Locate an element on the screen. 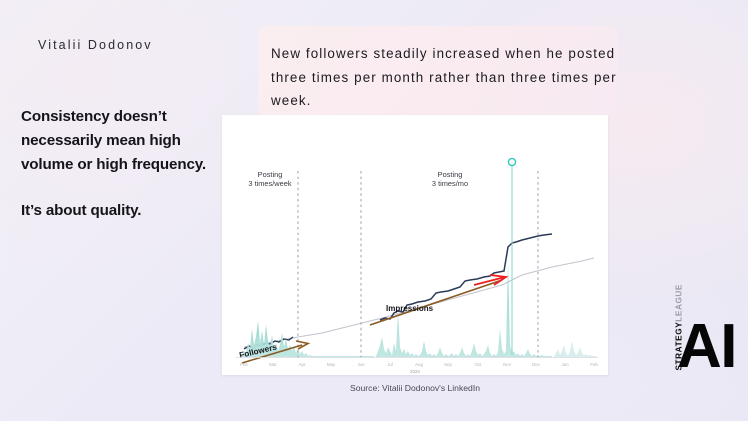 The width and height of the screenshot is (748, 421). impressions-area is located at coordinates (419, 310).